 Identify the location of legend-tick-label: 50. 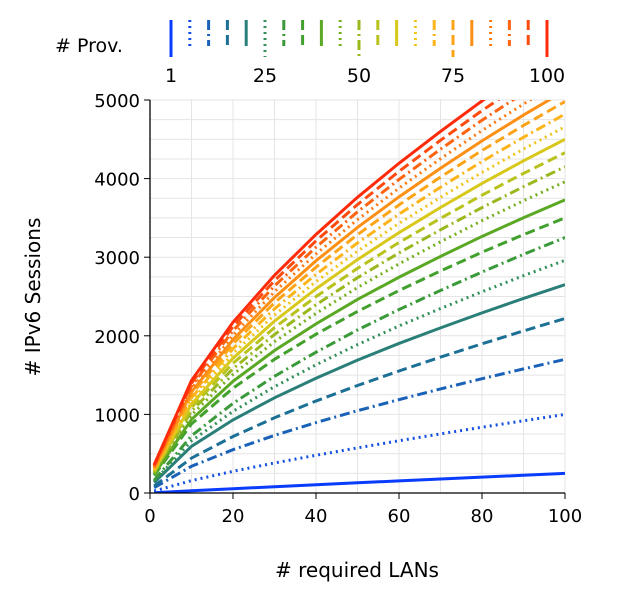
(359, 76).